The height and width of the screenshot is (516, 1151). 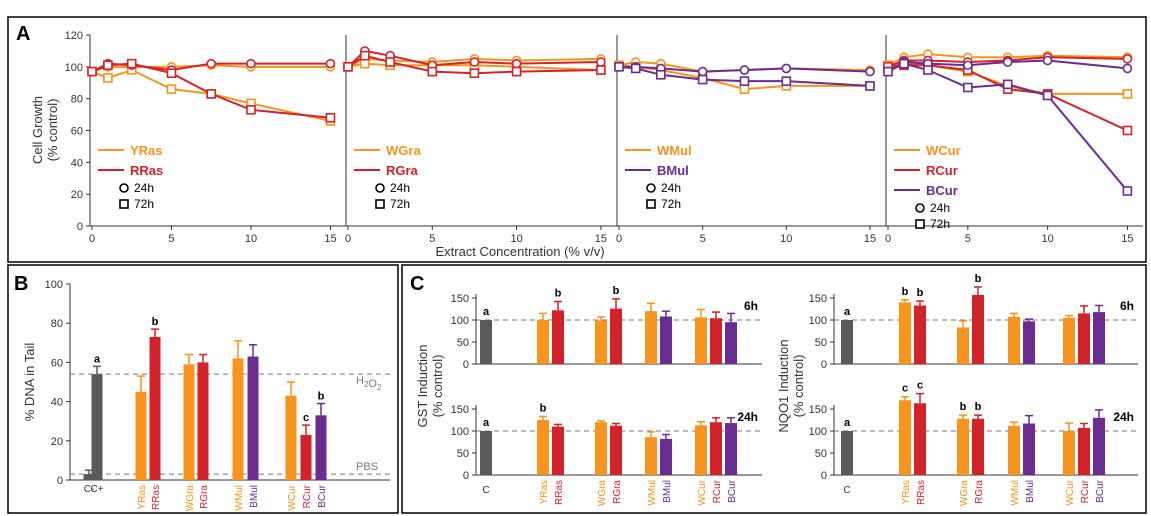 What do you see at coordinates (89, 489) in the screenshot?
I see `x-category-label-b: C-` at bounding box center [89, 489].